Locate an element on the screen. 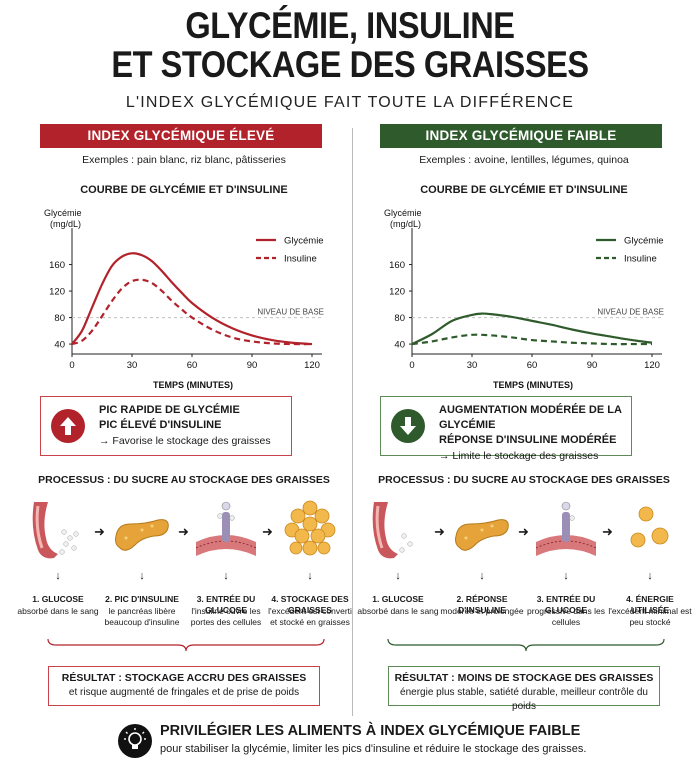  low-step-1-desc: absorbé dans le sang is located at coordinates (398, 611).